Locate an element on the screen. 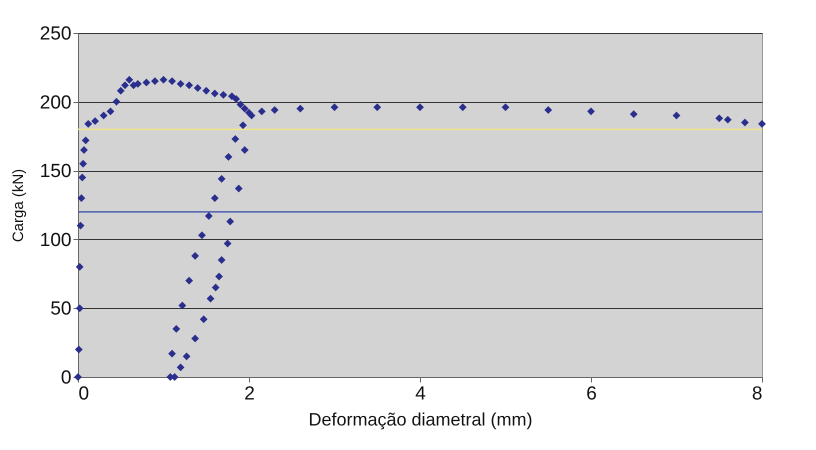 The image size is (816, 450). x-tick-label: 6 is located at coordinates (591, 394).